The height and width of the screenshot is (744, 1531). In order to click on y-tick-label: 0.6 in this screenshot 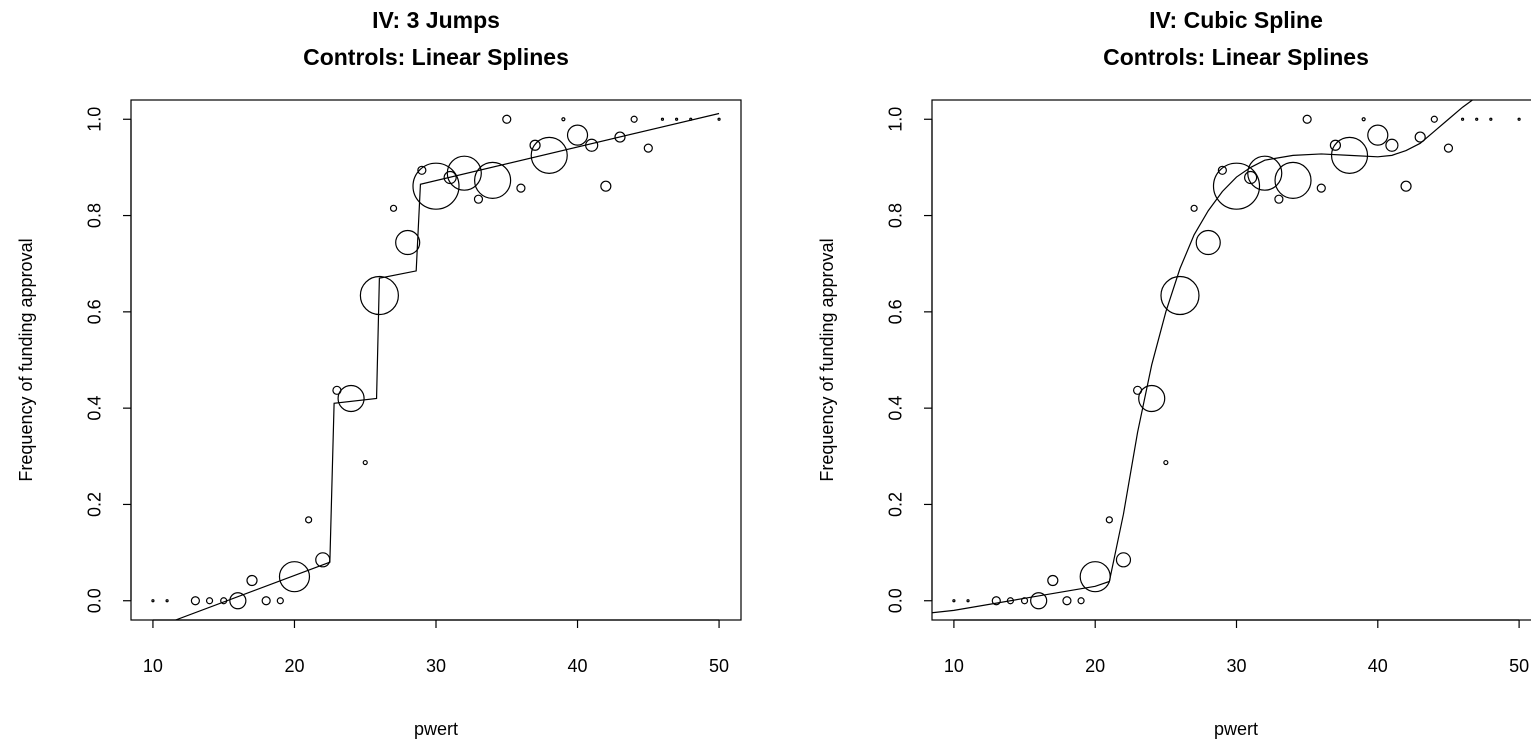, I will do `click(896, 311)`.